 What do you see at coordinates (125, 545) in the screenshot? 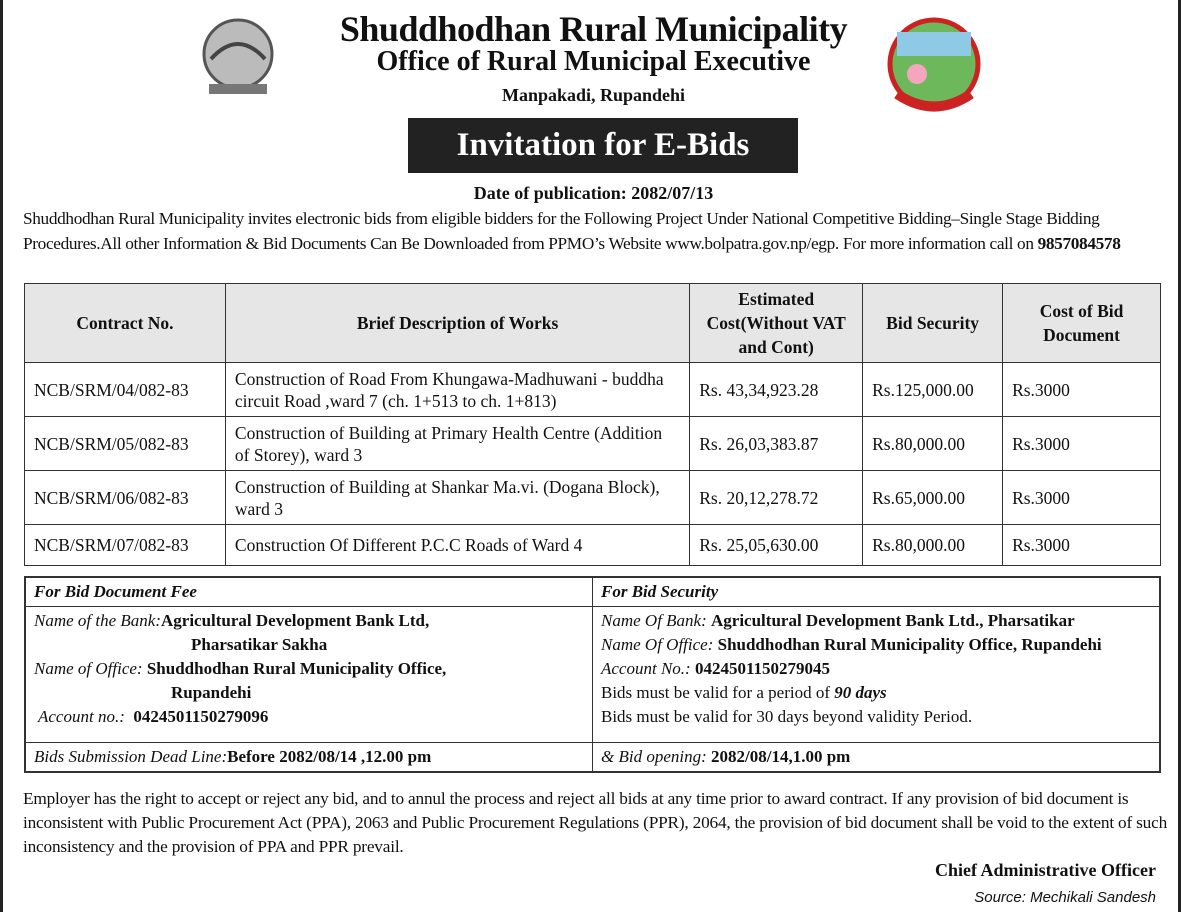
I see `table-cell: NCB/SRM/07/082-83` at bounding box center [125, 545].